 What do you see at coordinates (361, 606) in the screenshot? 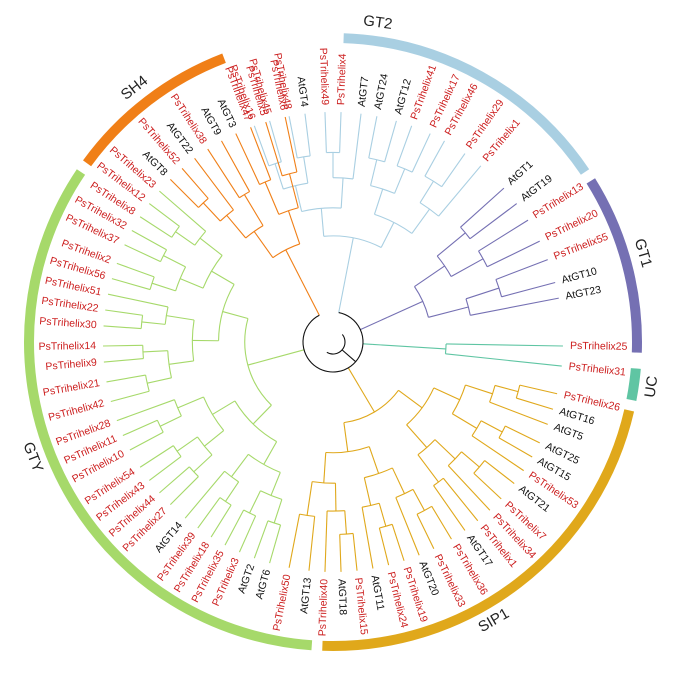
I see `leaf-label: PsTrihelix15` at bounding box center [361, 606].